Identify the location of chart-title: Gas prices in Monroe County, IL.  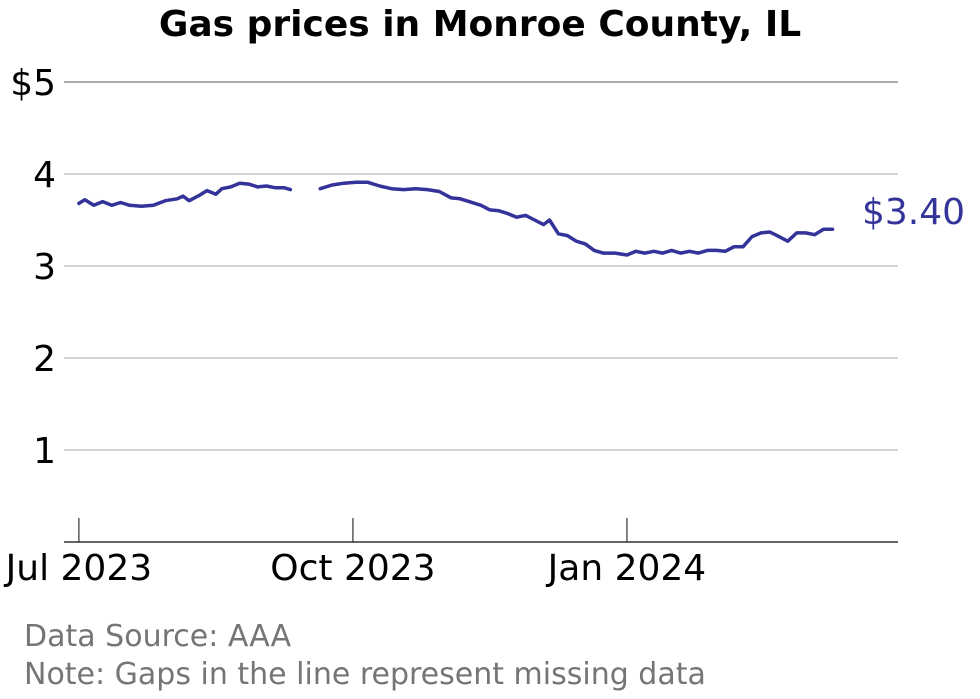
(480, 24).